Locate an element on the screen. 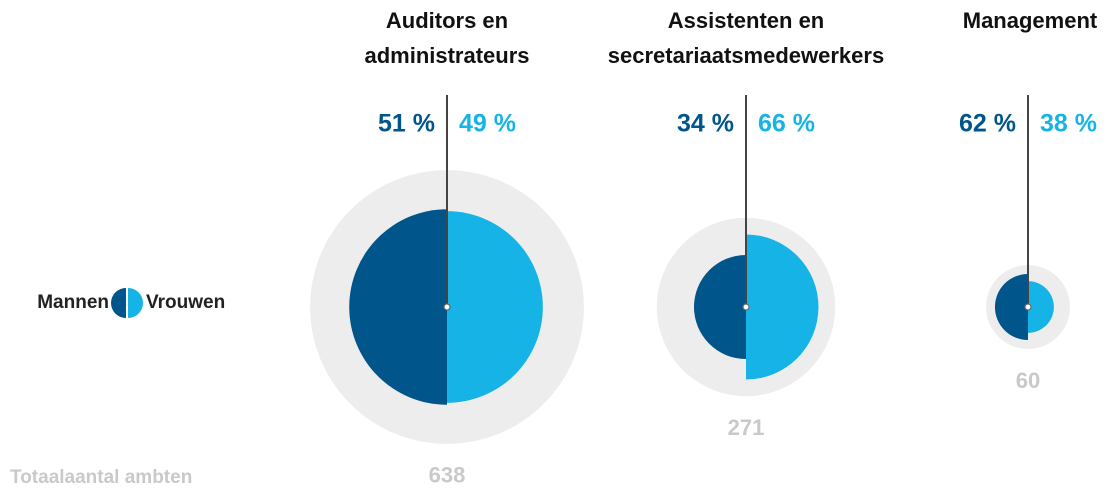  total-label: Totaalaantal ambten is located at coordinates (101, 477).